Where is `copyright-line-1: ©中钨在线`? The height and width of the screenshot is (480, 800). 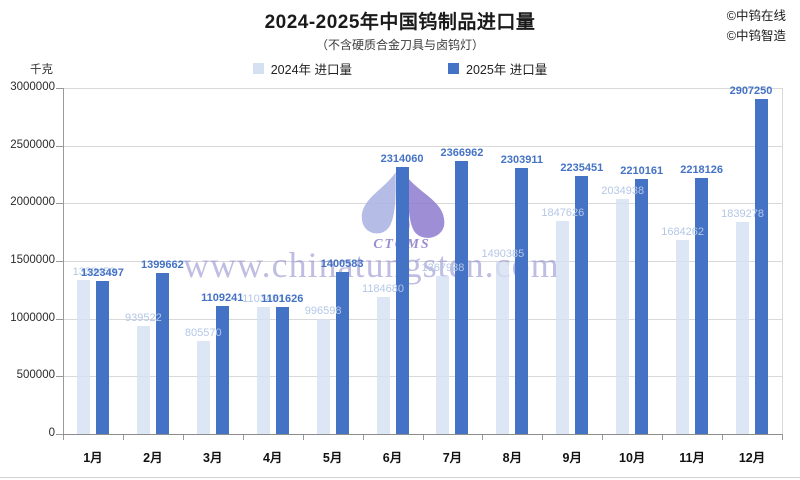
copyright-line-1: ©中钨在线 is located at coordinates (756, 16).